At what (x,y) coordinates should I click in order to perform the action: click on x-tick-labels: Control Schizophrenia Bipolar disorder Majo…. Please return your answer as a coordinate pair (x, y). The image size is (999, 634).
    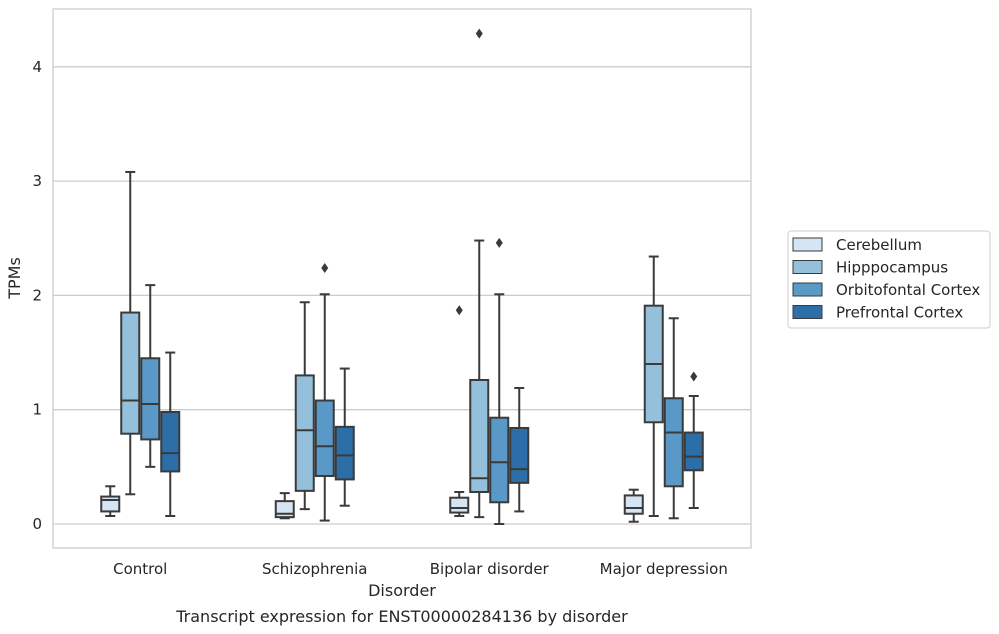
    Looking at the image, I should click on (420, 569).